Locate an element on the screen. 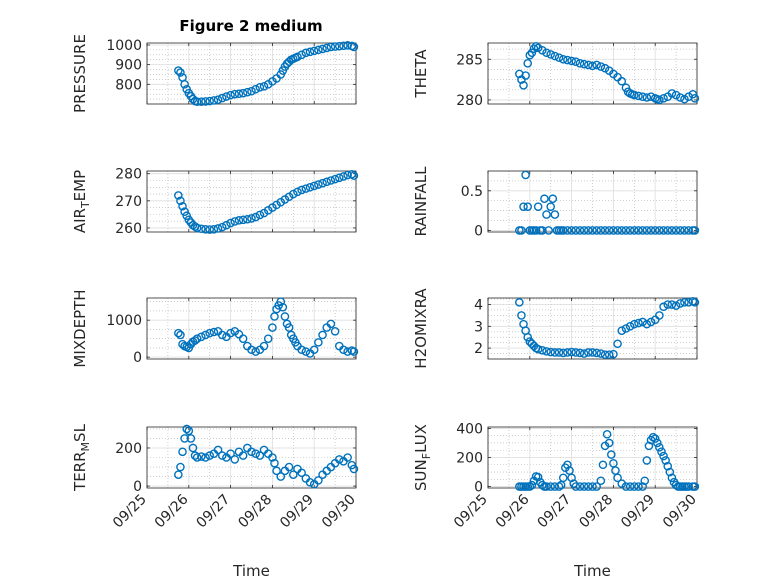 Image resolution: width=778 pixels, height=588 pixels. y-tick-label: 260 is located at coordinates (128, 229).